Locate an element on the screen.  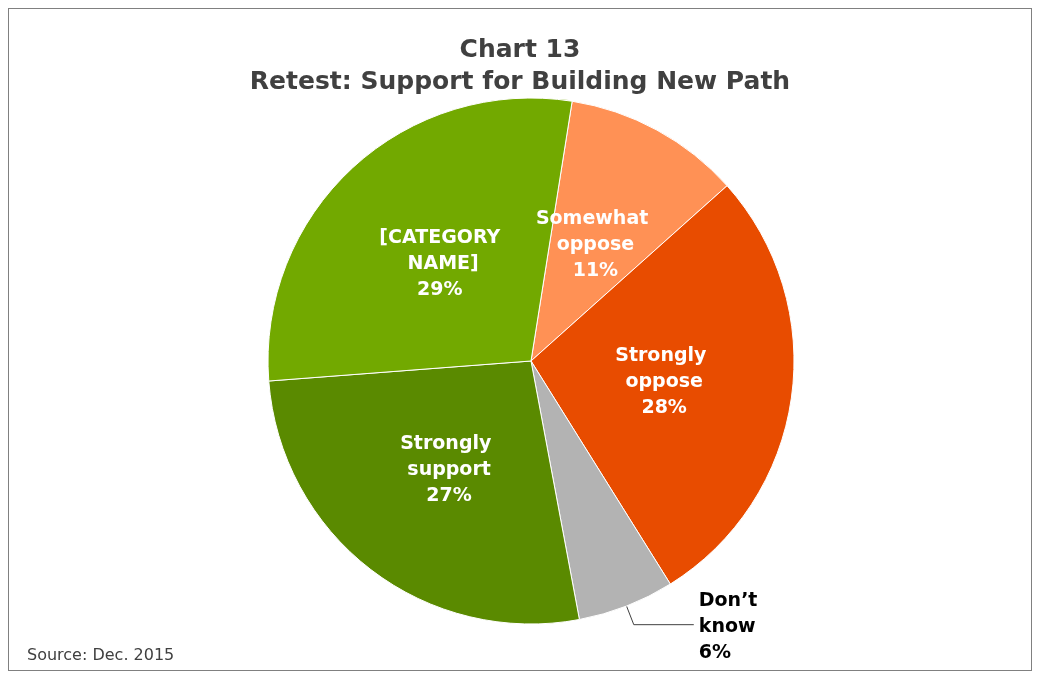
slice-label: Strongly support is located at coordinates (449, 454).